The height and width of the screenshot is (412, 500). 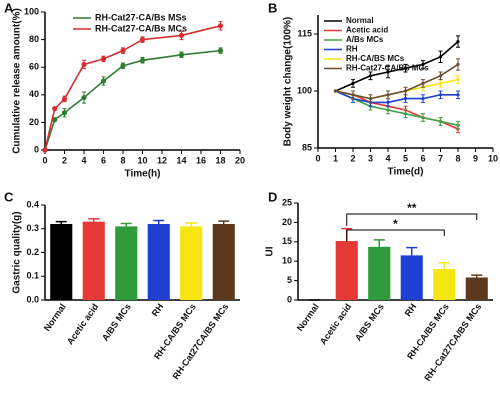 What do you see at coordinates (405, 158) in the screenshot?
I see `x-tick-label: 5` at bounding box center [405, 158].